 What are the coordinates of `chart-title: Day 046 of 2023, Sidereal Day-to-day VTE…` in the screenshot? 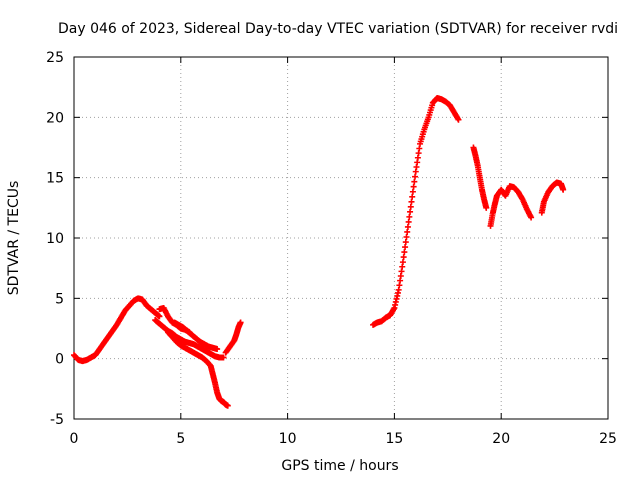 It's located at (338, 29).